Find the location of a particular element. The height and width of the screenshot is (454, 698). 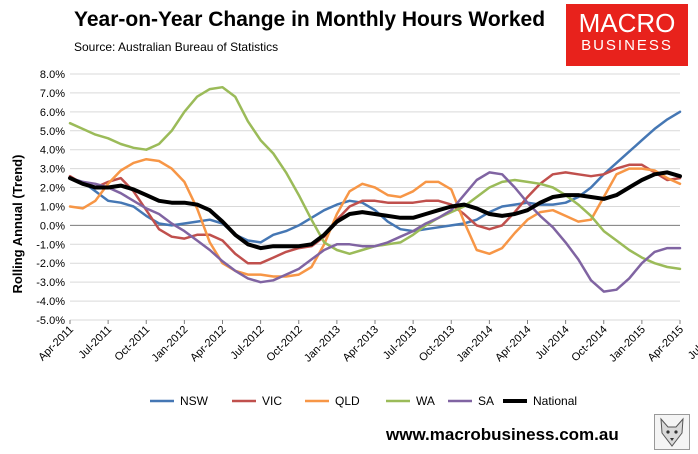

x-tick-label: Oct-2011 is located at coordinates (132, 344).